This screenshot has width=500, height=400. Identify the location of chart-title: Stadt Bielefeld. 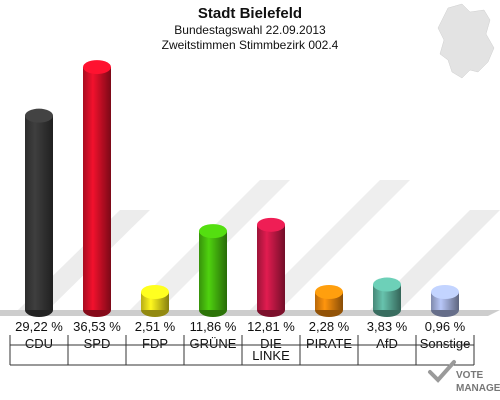
(250, 13).